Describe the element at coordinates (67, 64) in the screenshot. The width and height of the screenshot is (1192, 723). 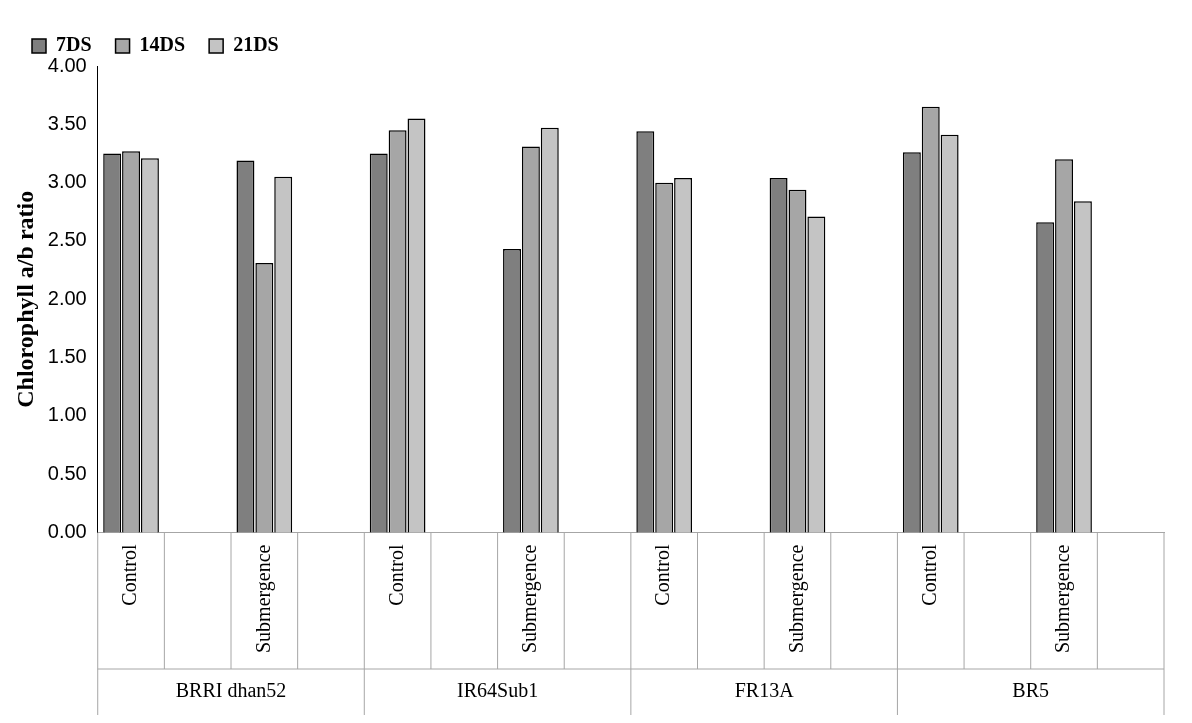
I see `y-tick-label: 4.00` at that location.